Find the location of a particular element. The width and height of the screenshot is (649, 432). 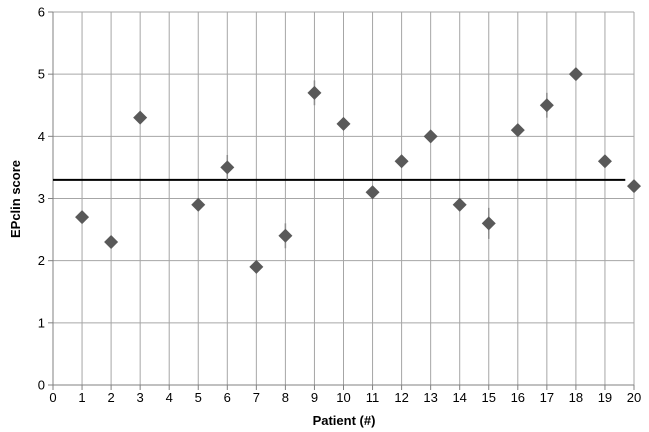

x-tick-label: 0 is located at coordinates (52, 397).